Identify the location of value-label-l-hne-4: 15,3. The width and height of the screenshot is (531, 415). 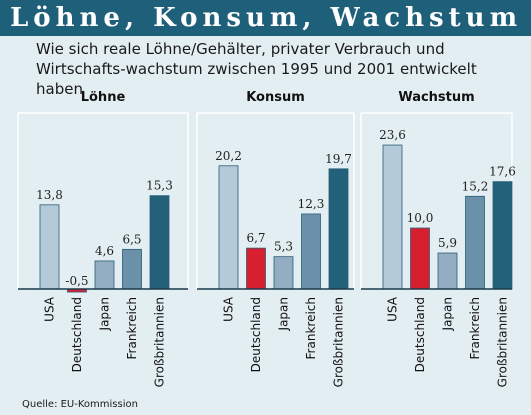
(159, 186).